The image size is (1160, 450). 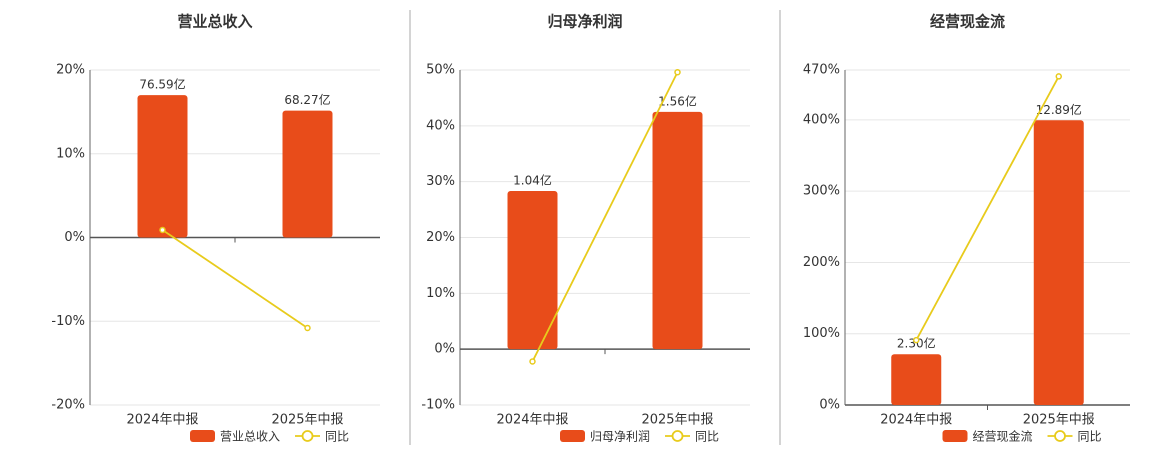 What do you see at coordinates (821, 191) in the screenshot?
I see `y-tick-label: 300%` at bounding box center [821, 191].